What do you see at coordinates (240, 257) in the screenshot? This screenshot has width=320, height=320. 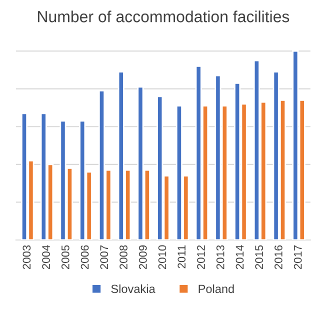 I see `x-tick-label: 2014` at bounding box center [240, 257].